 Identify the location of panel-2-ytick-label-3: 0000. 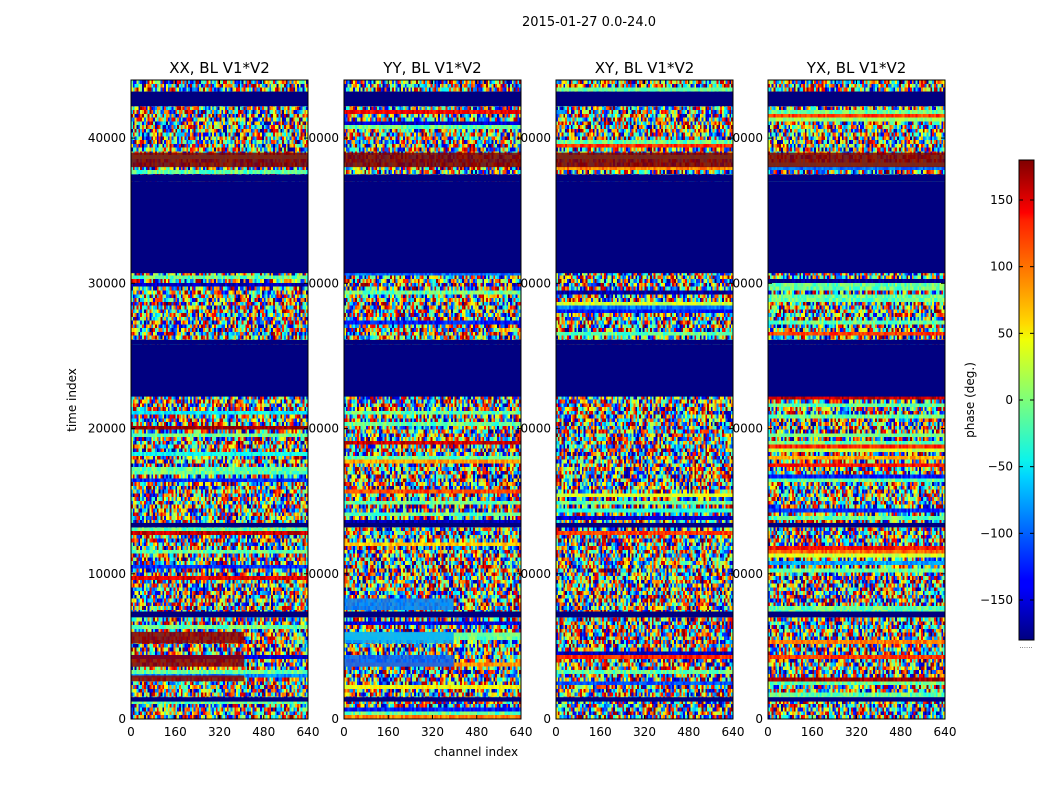
(535, 283).